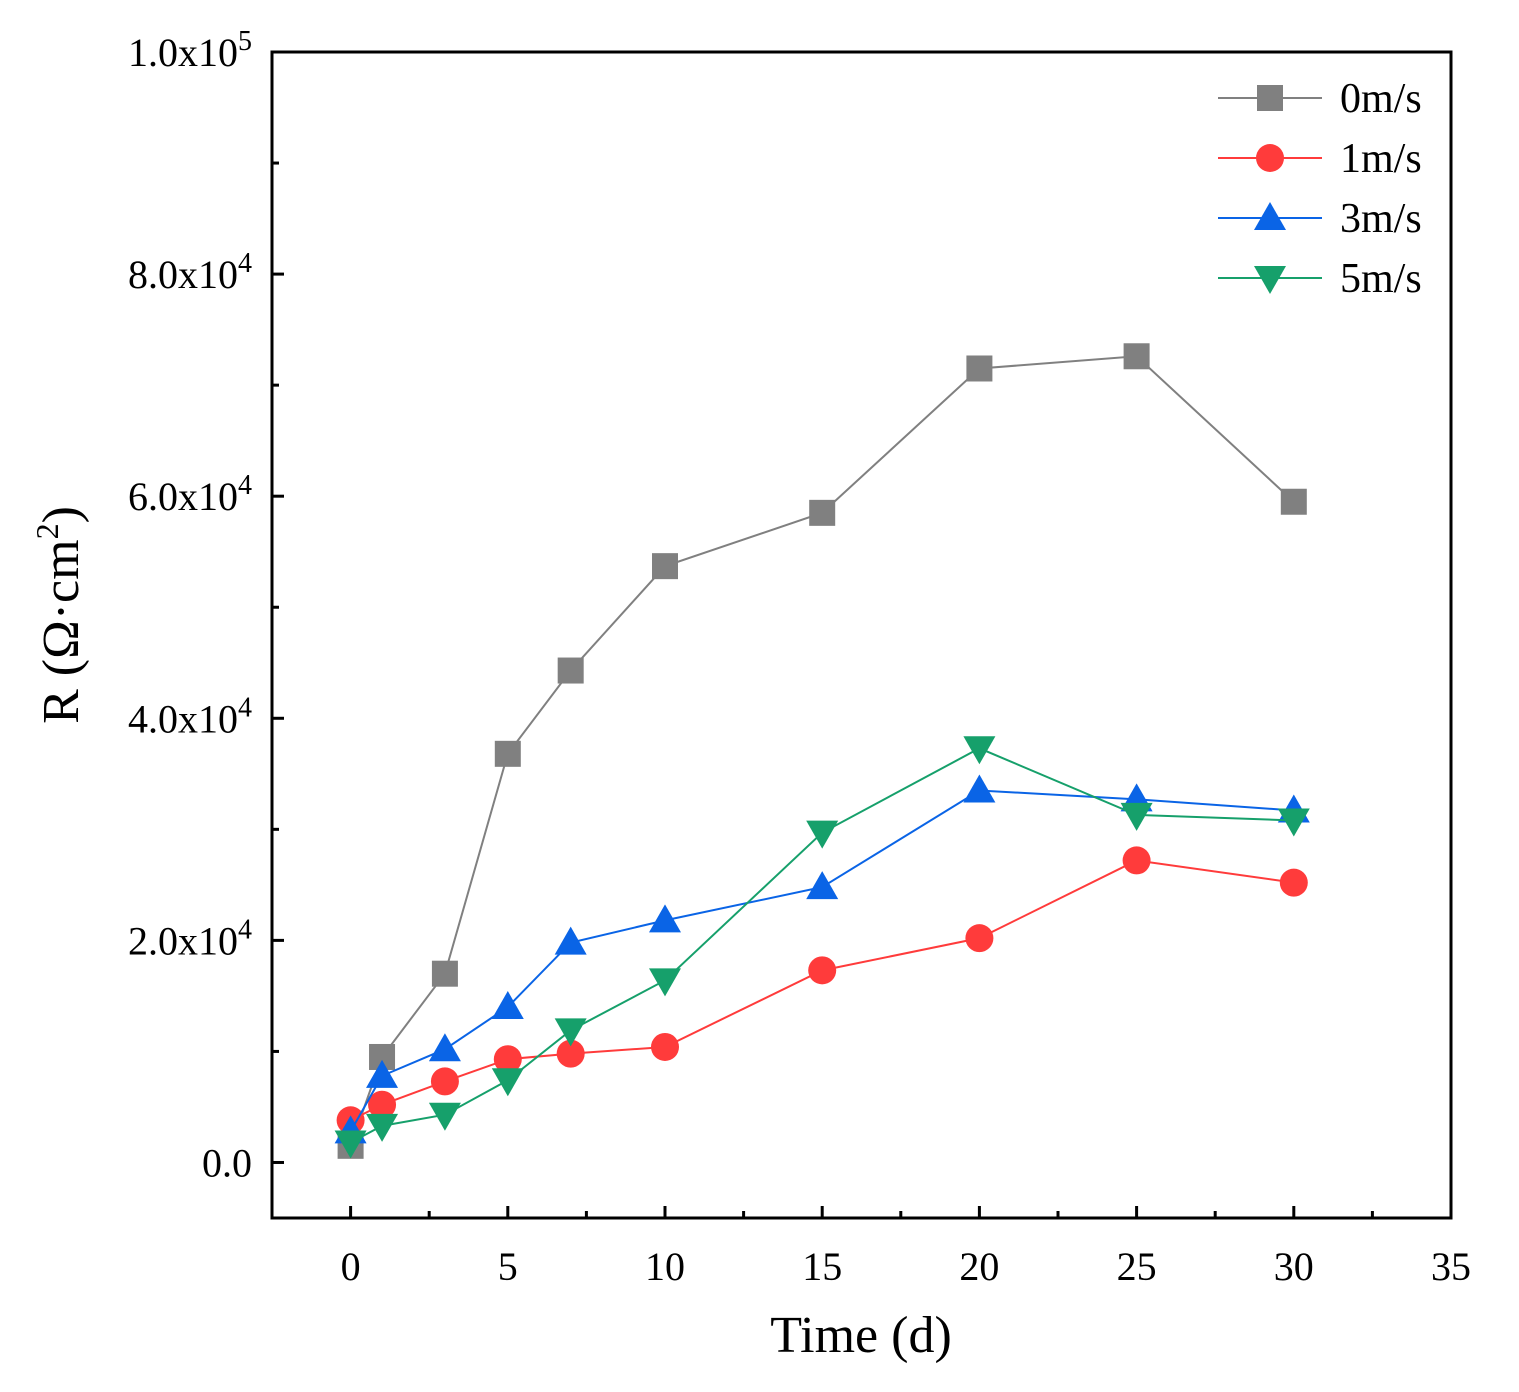 The width and height of the screenshot is (1519, 1392). I want to click on y-tick-mantissa: 8.0x10, so click(183, 274).